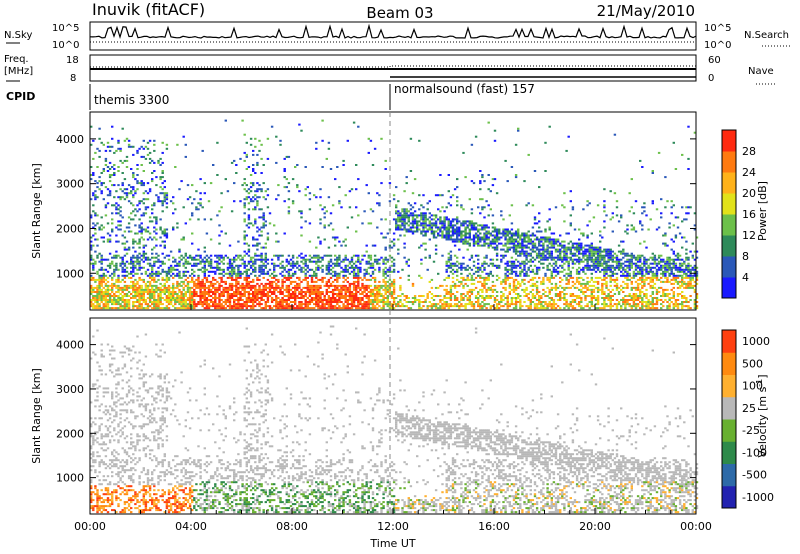  Describe the element at coordinates (761, 71) in the screenshot. I see `nave-label: Nave` at that location.